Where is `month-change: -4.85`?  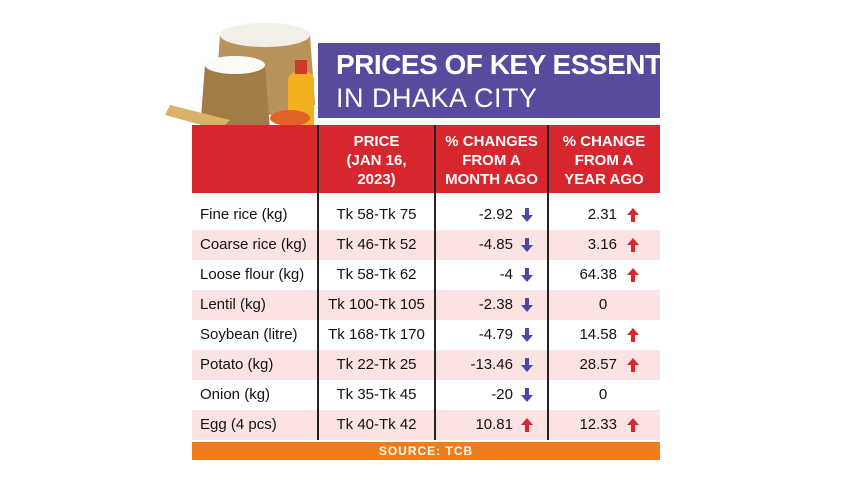
month-change: -4.85 is located at coordinates (495, 244).